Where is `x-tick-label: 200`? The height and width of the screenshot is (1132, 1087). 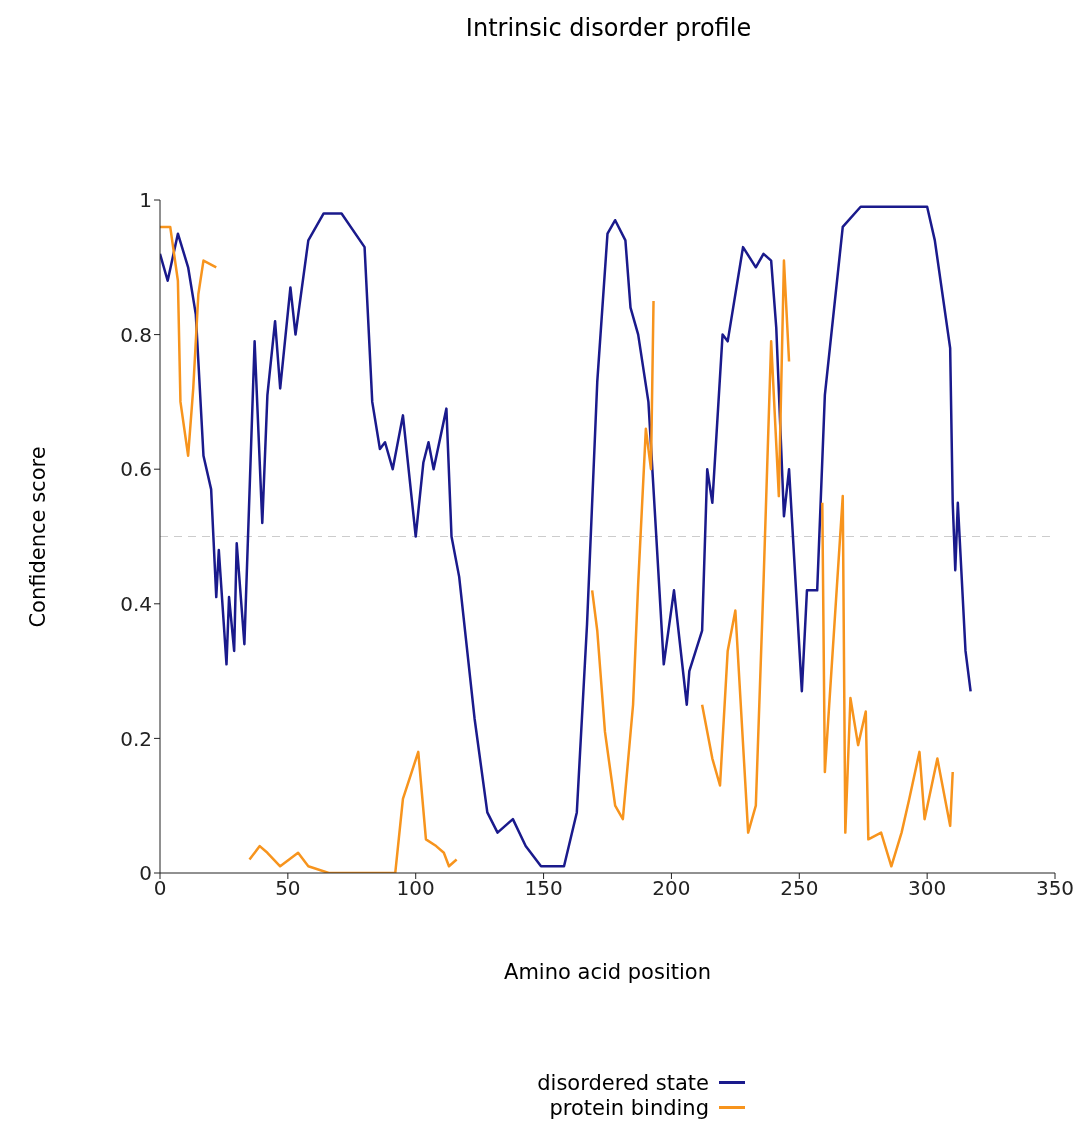 x-tick-label: 200 is located at coordinates (671, 888).